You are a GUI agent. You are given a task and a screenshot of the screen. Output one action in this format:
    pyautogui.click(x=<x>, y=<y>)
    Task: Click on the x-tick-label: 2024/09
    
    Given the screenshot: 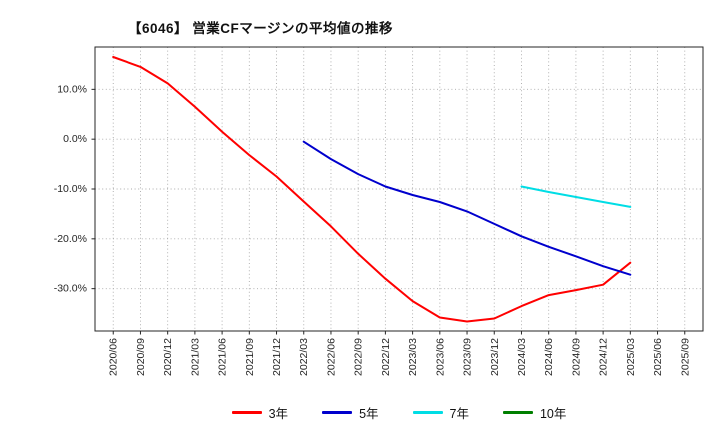 What is the action you would take?
    pyautogui.click(x=576, y=357)
    